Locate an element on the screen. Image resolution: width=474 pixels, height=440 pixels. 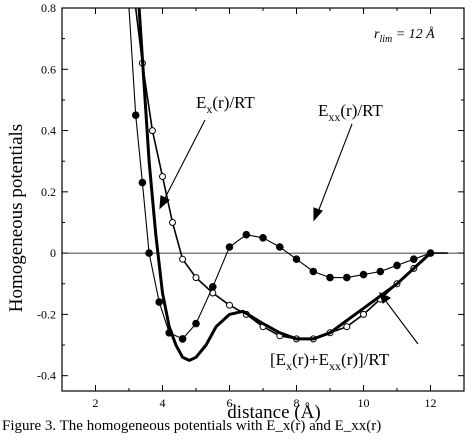
y-tick-label: 0.4 is located at coordinates (48, 131).